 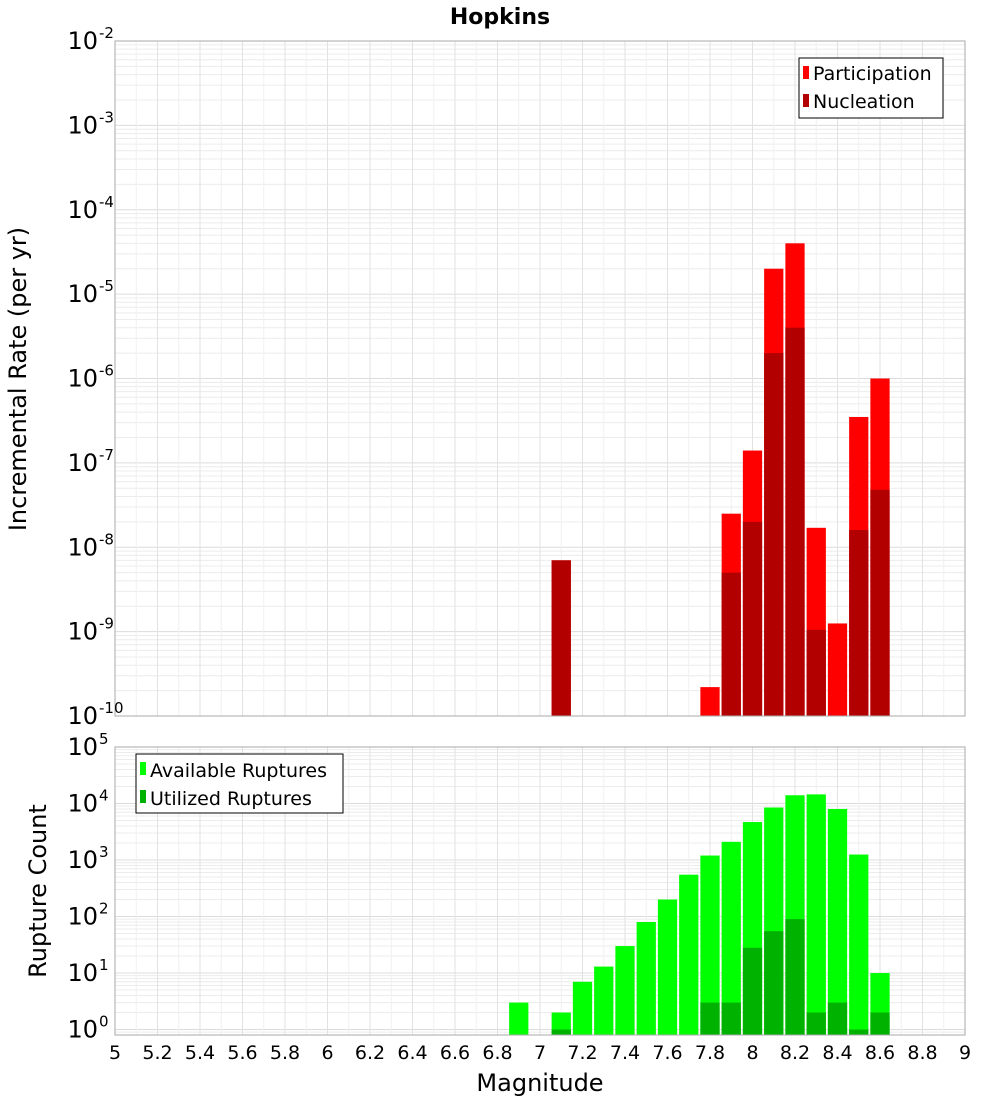 What do you see at coordinates (106, 455) in the screenshot?
I see `top-y-tick-exponent: -7` at bounding box center [106, 455].